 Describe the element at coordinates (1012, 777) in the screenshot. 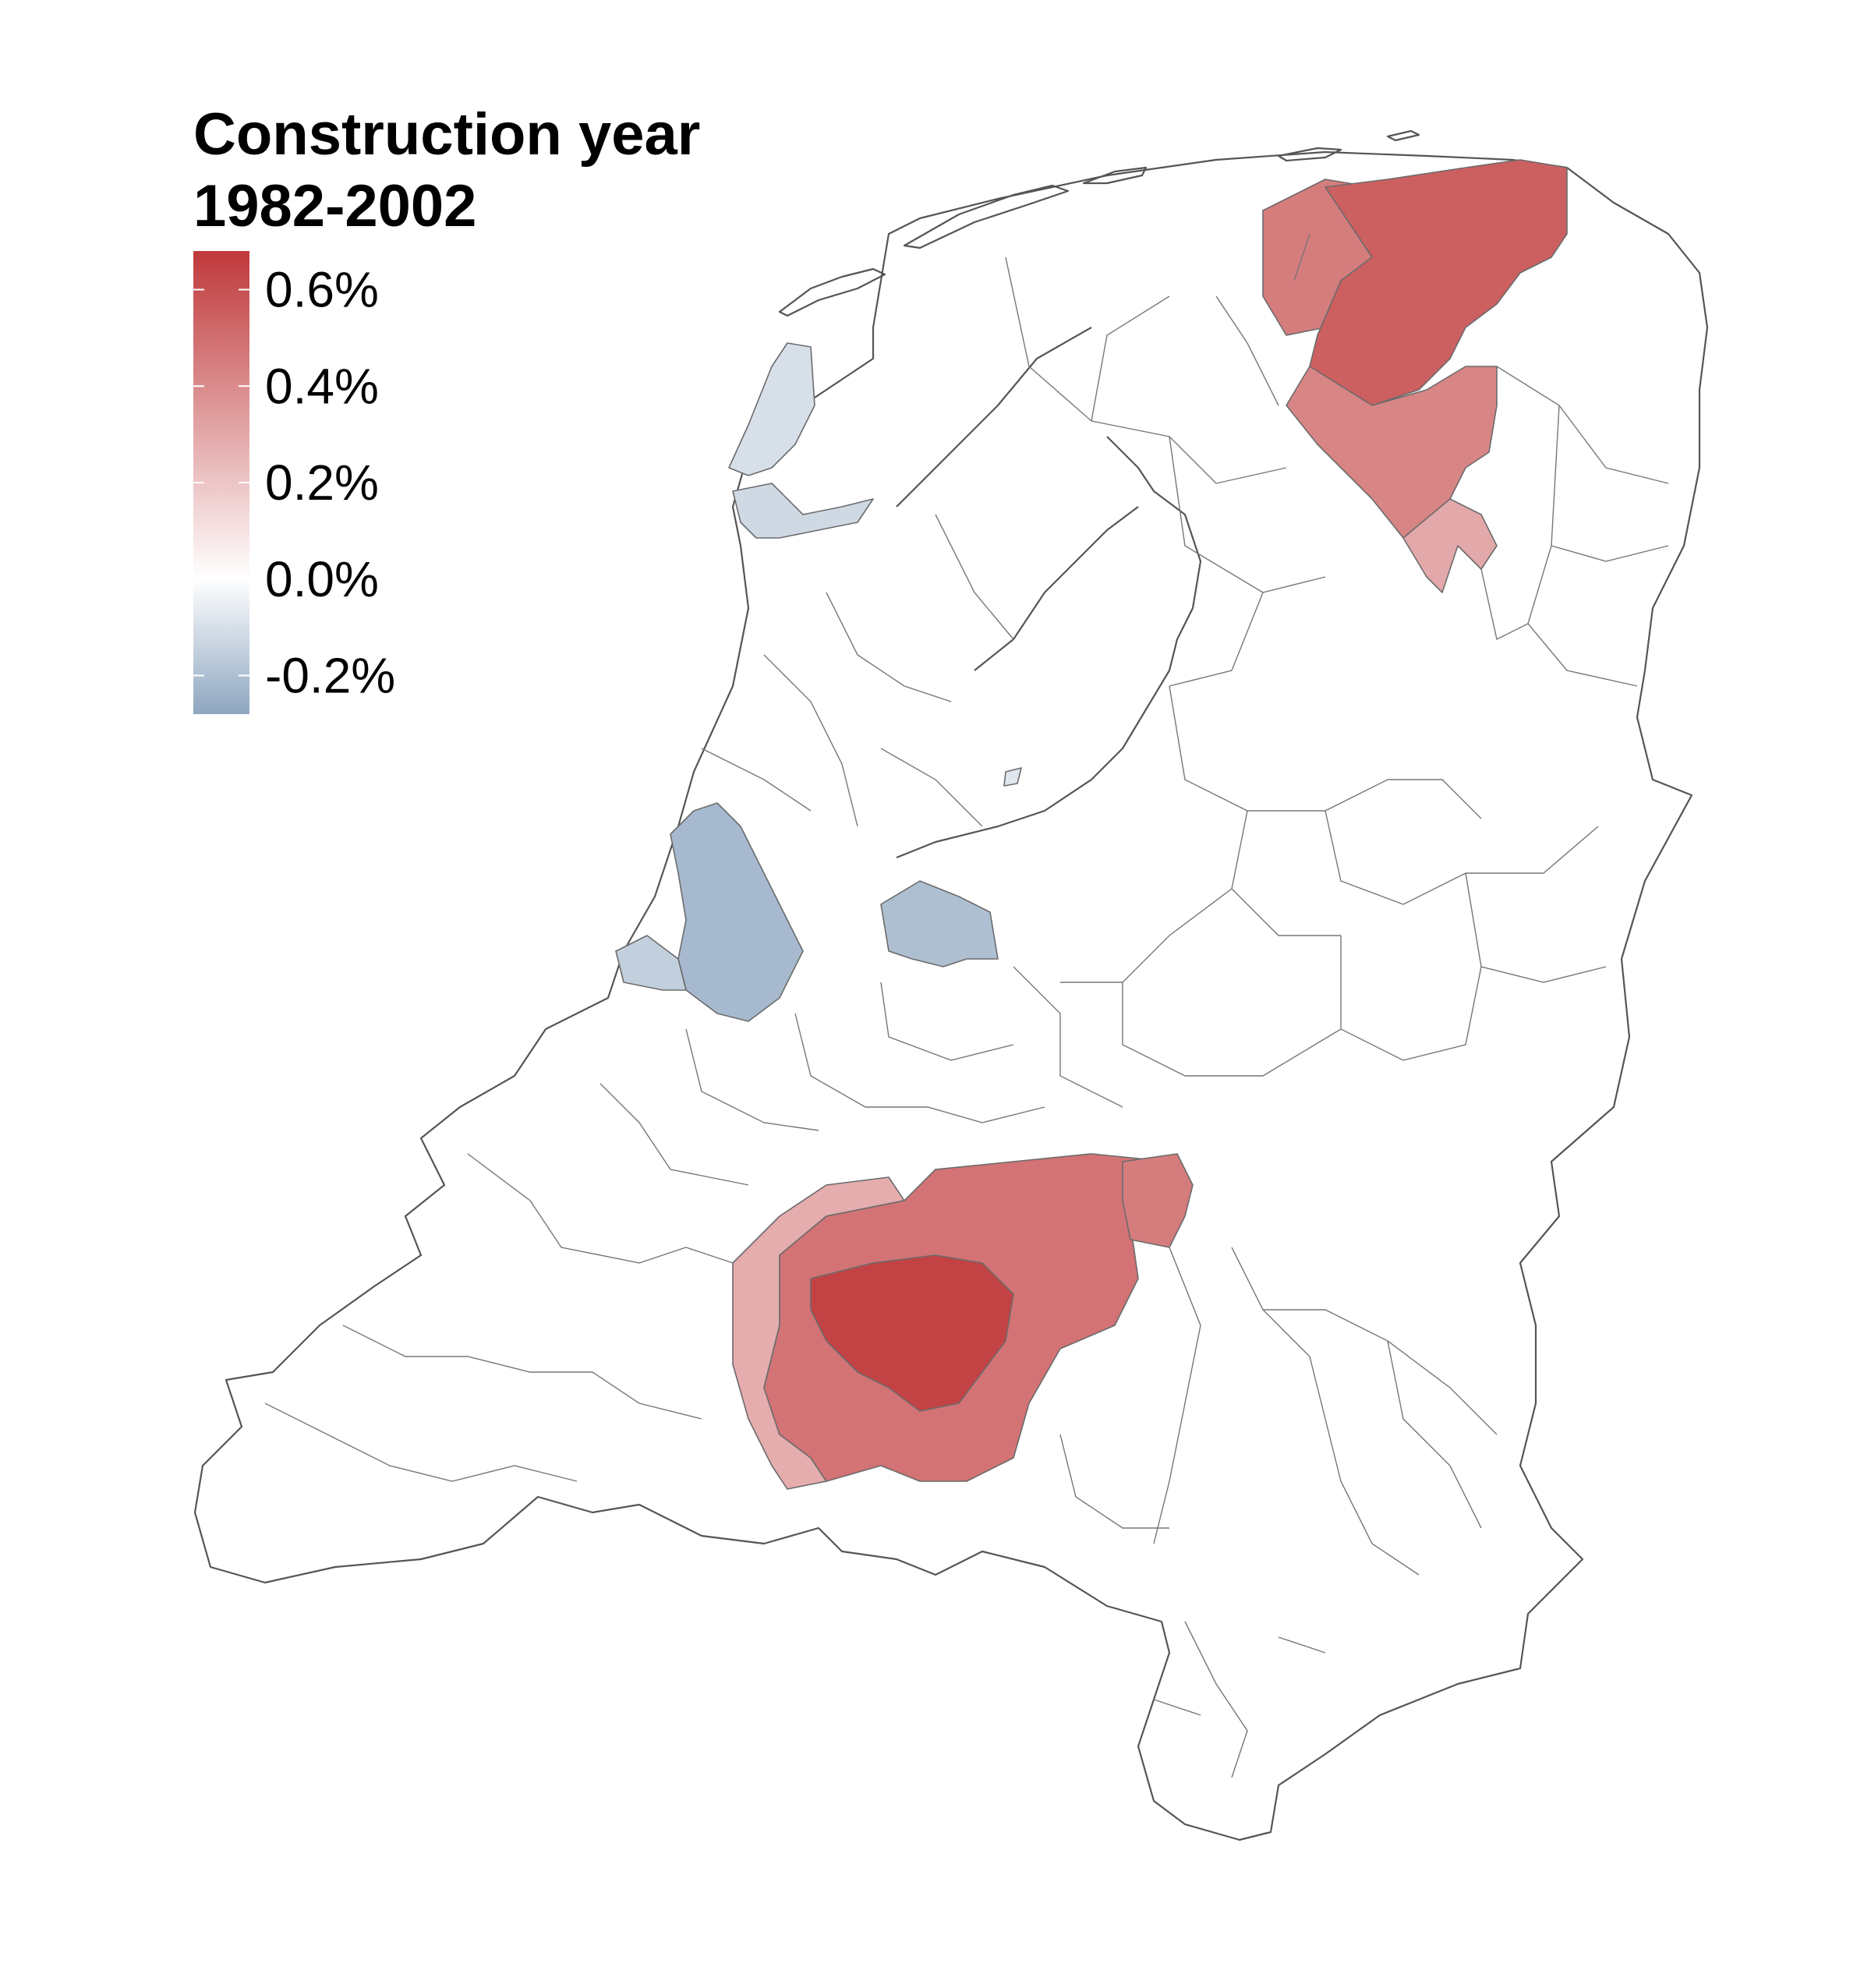

I see `region-flevo-coast` at that location.